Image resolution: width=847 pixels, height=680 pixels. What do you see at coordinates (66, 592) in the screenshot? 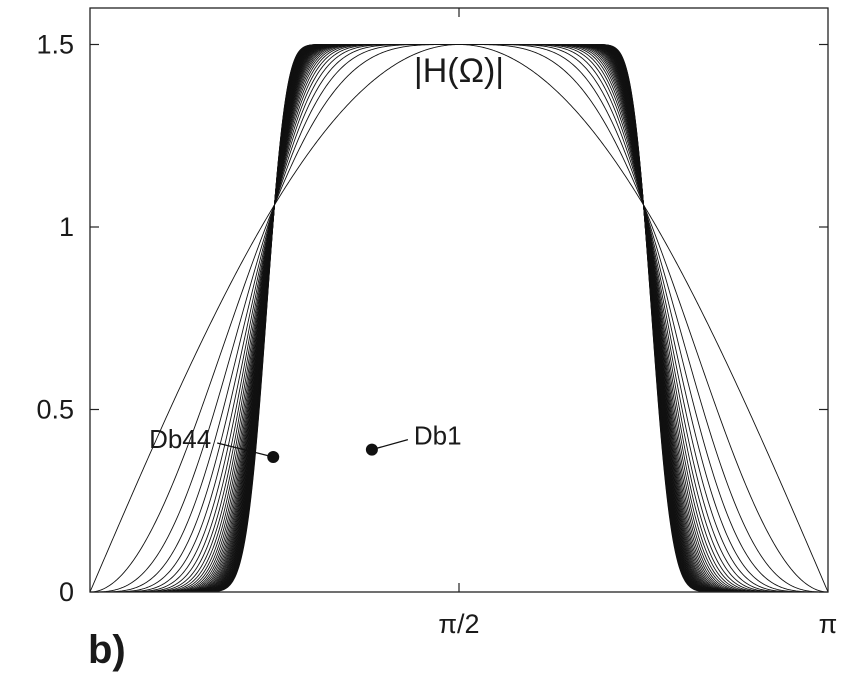
I see `y-tick-label-0: 0` at bounding box center [66, 592].